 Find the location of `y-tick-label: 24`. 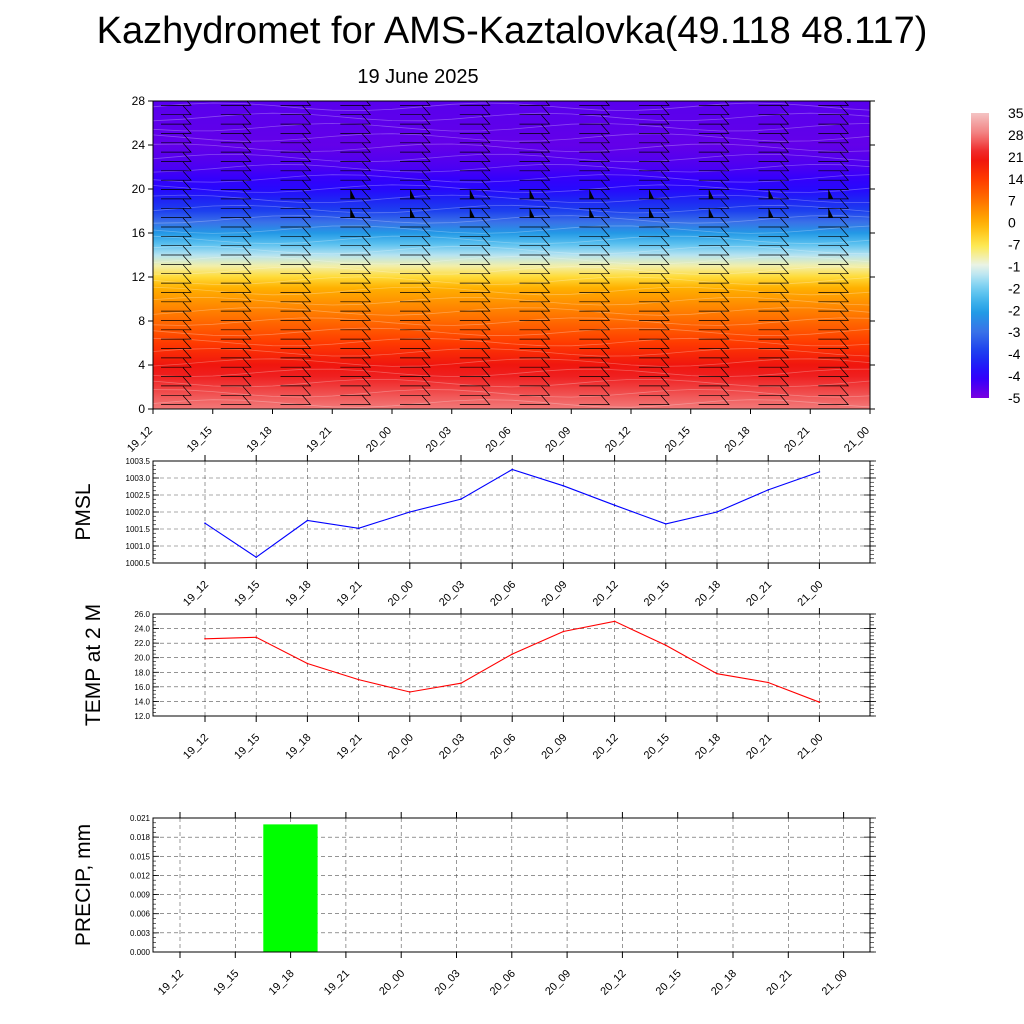

y-tick-label: 24 is located at coordinates (139, 145).